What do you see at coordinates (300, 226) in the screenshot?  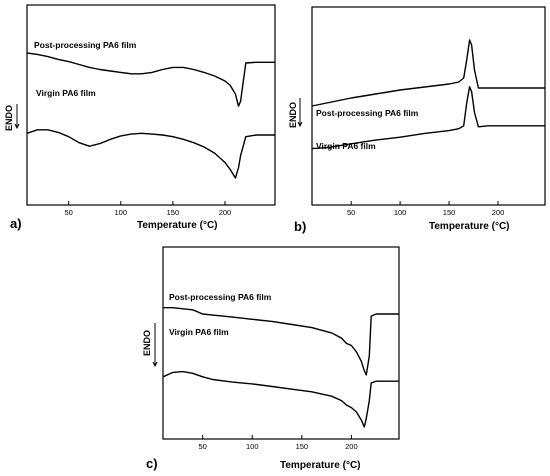 I see `panel-label: b)` at bounding box center [300, 226].